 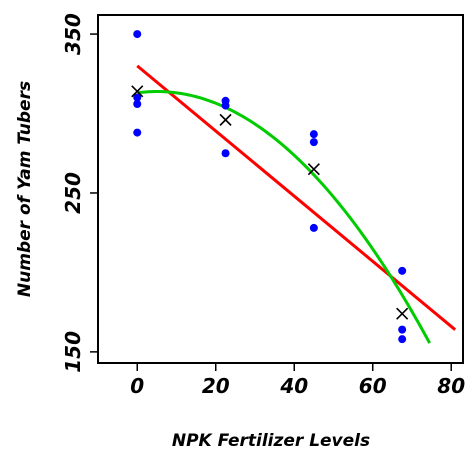 I want to click on y-tick-label: 350, so click(x=73, y=34).